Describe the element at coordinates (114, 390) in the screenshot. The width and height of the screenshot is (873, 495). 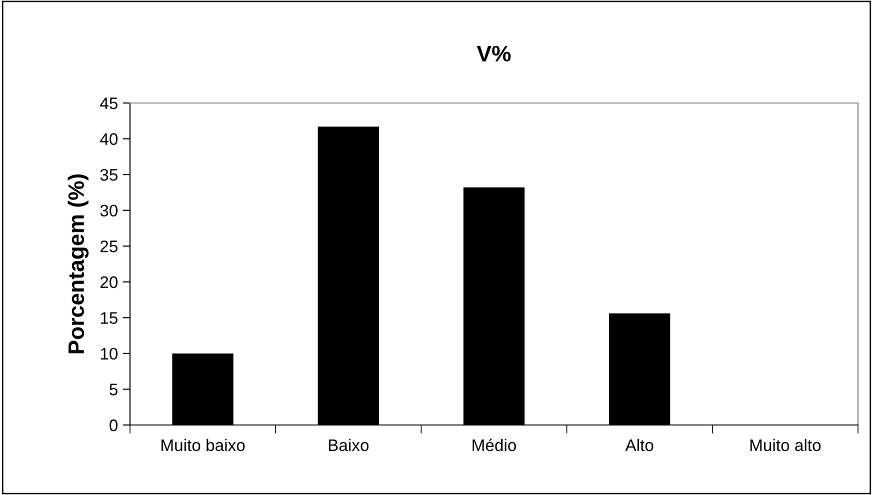
I see `y-tick-label: 5` at that location.